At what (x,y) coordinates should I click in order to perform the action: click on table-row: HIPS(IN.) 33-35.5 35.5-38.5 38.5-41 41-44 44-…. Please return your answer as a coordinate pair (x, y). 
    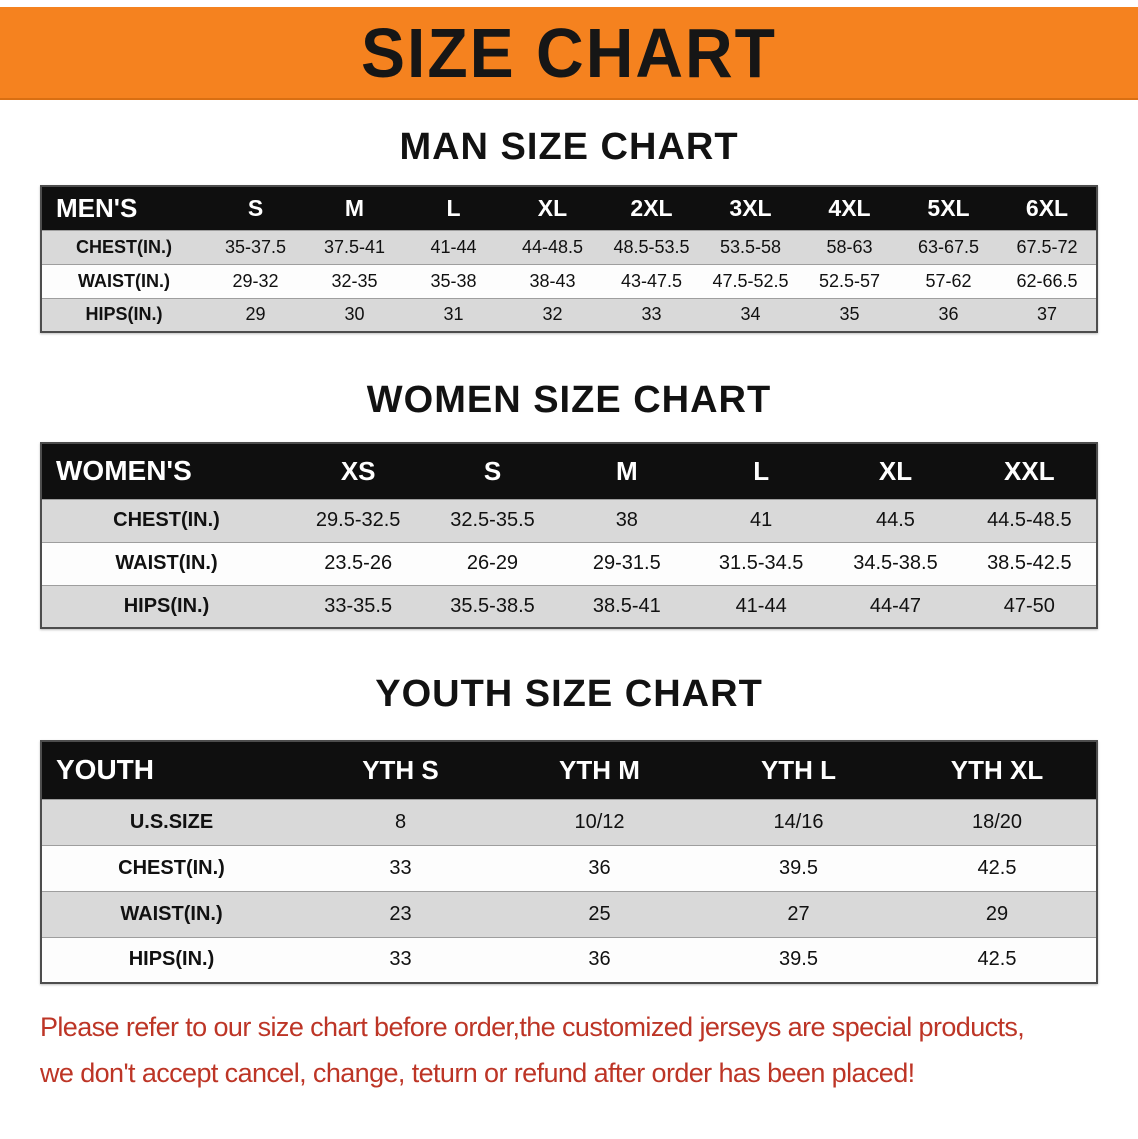
    Looking at the image, I should click on (569, 606).